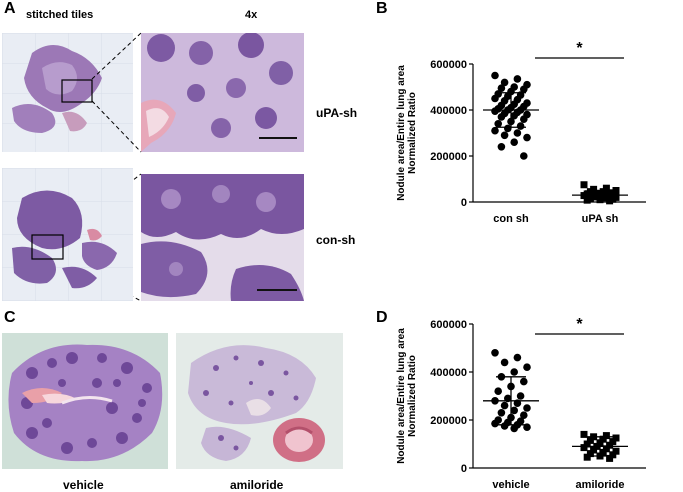  Describe the element at coordinates (336, 240) in the screenshot. I see `row-label-con-sh: con-sh` at that location.